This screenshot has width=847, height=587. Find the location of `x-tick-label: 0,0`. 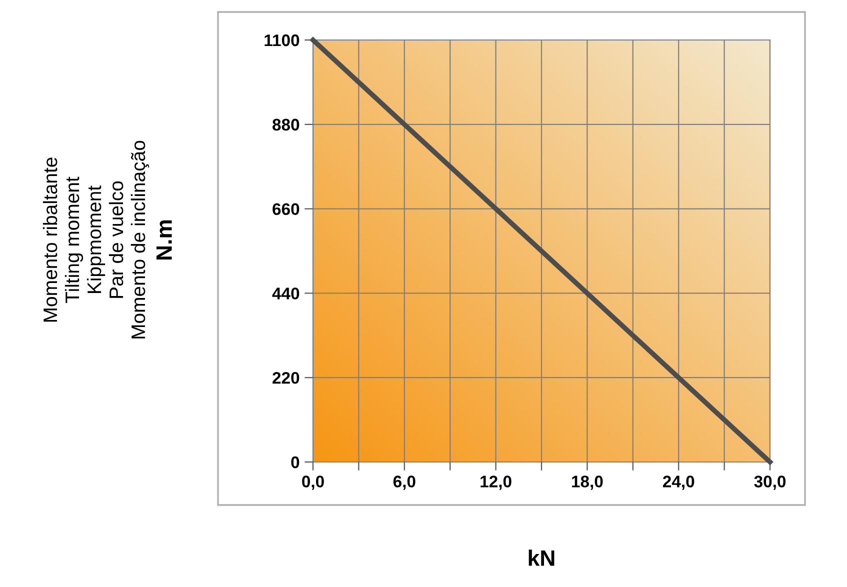

x-tick-label: 0,0 is located at coordinates (313, 483).